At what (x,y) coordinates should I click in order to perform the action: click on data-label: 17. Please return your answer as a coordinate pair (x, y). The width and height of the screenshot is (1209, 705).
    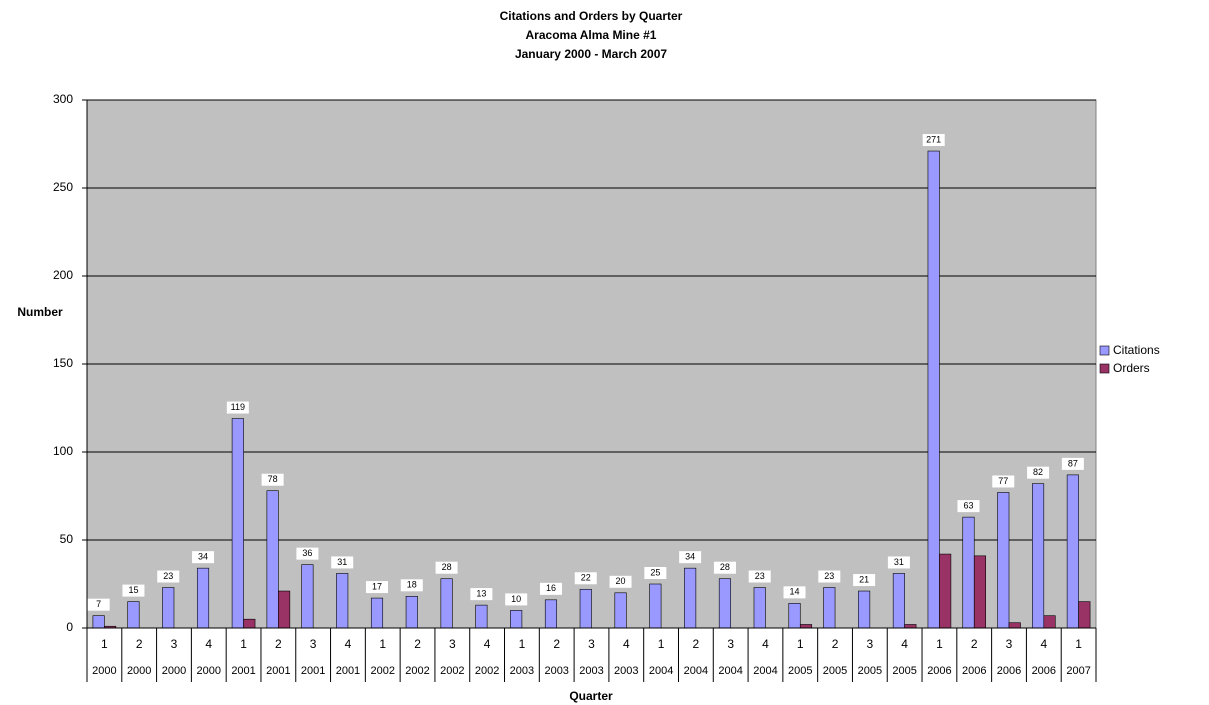
    Looking at the image, I should click on (377, 586).